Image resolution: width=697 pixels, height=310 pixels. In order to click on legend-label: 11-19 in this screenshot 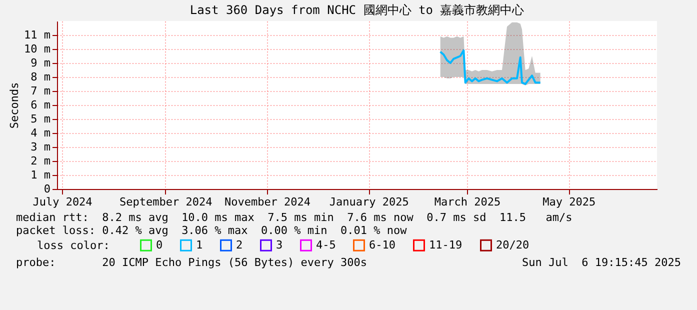, I will do `click(445, 245)`.